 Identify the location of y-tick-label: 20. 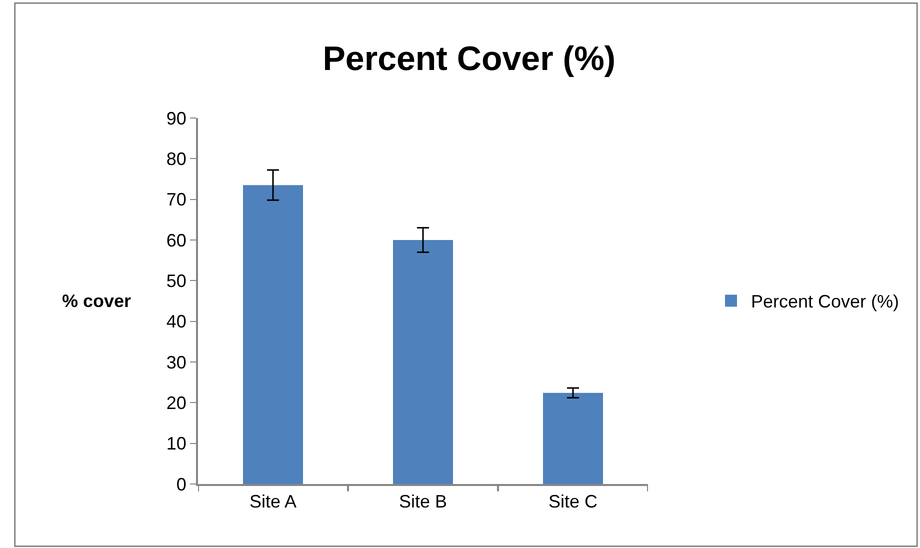
(176, 402).